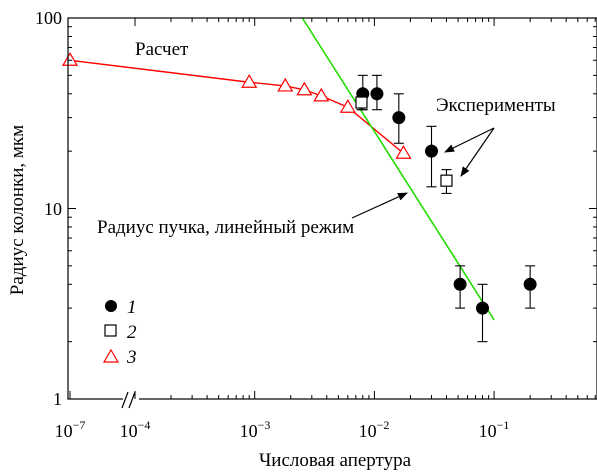 The image size is (597, 472). Describe the element at coordinates (496, 105) in the screenshot. I see `experiments-annotation: Эксперименты` at that location.